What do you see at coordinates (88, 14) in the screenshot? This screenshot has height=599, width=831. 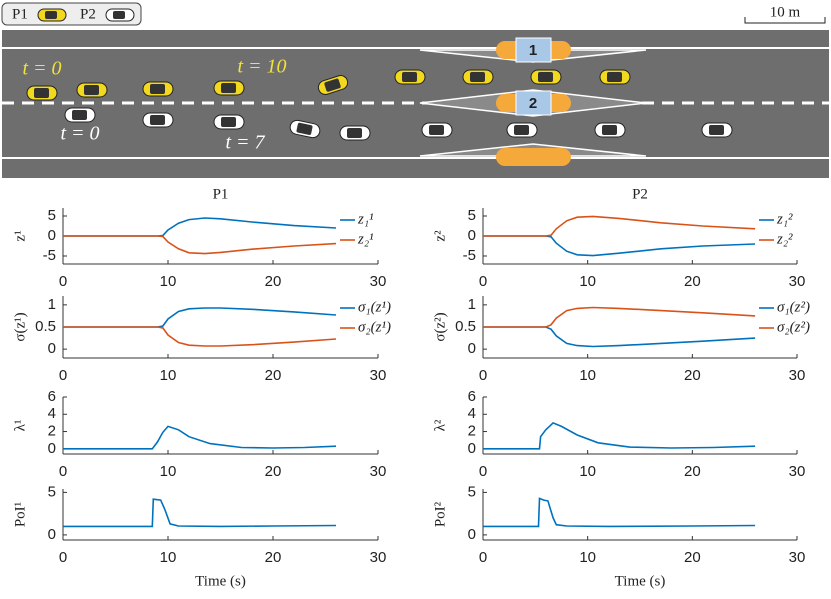 I see `legend-entry: P2` at bounding box center [88, 14].